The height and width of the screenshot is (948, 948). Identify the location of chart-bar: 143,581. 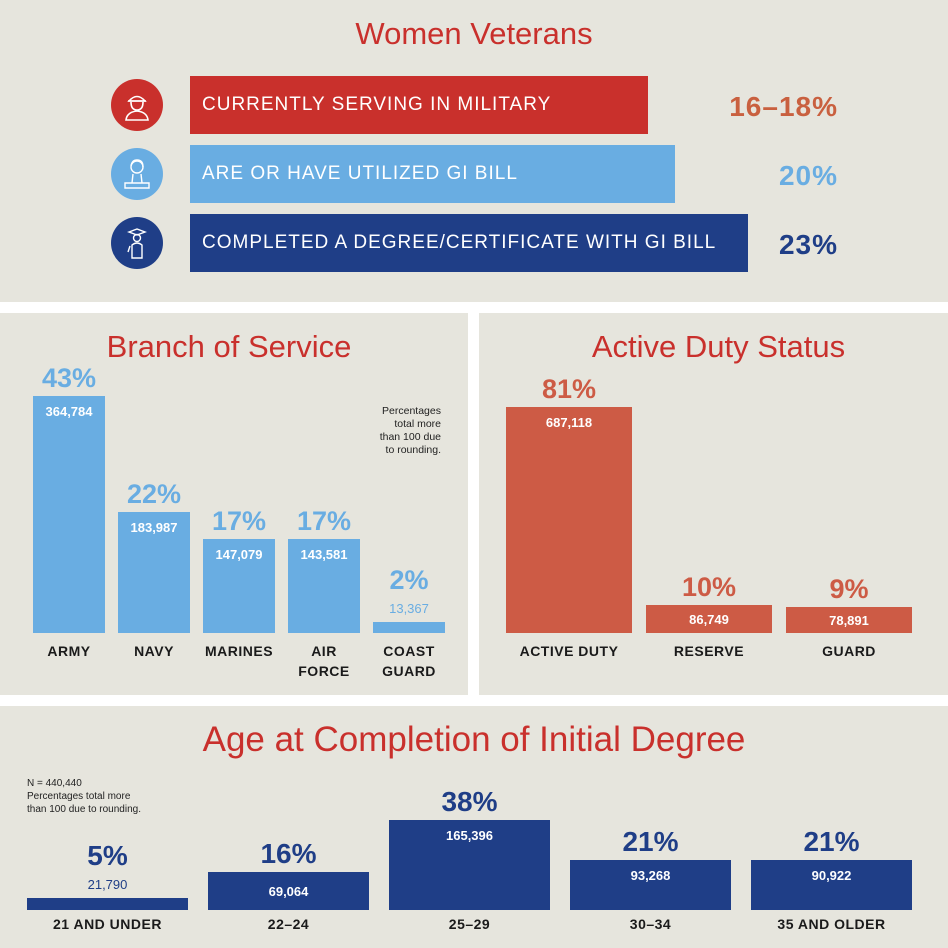
(324, 586).